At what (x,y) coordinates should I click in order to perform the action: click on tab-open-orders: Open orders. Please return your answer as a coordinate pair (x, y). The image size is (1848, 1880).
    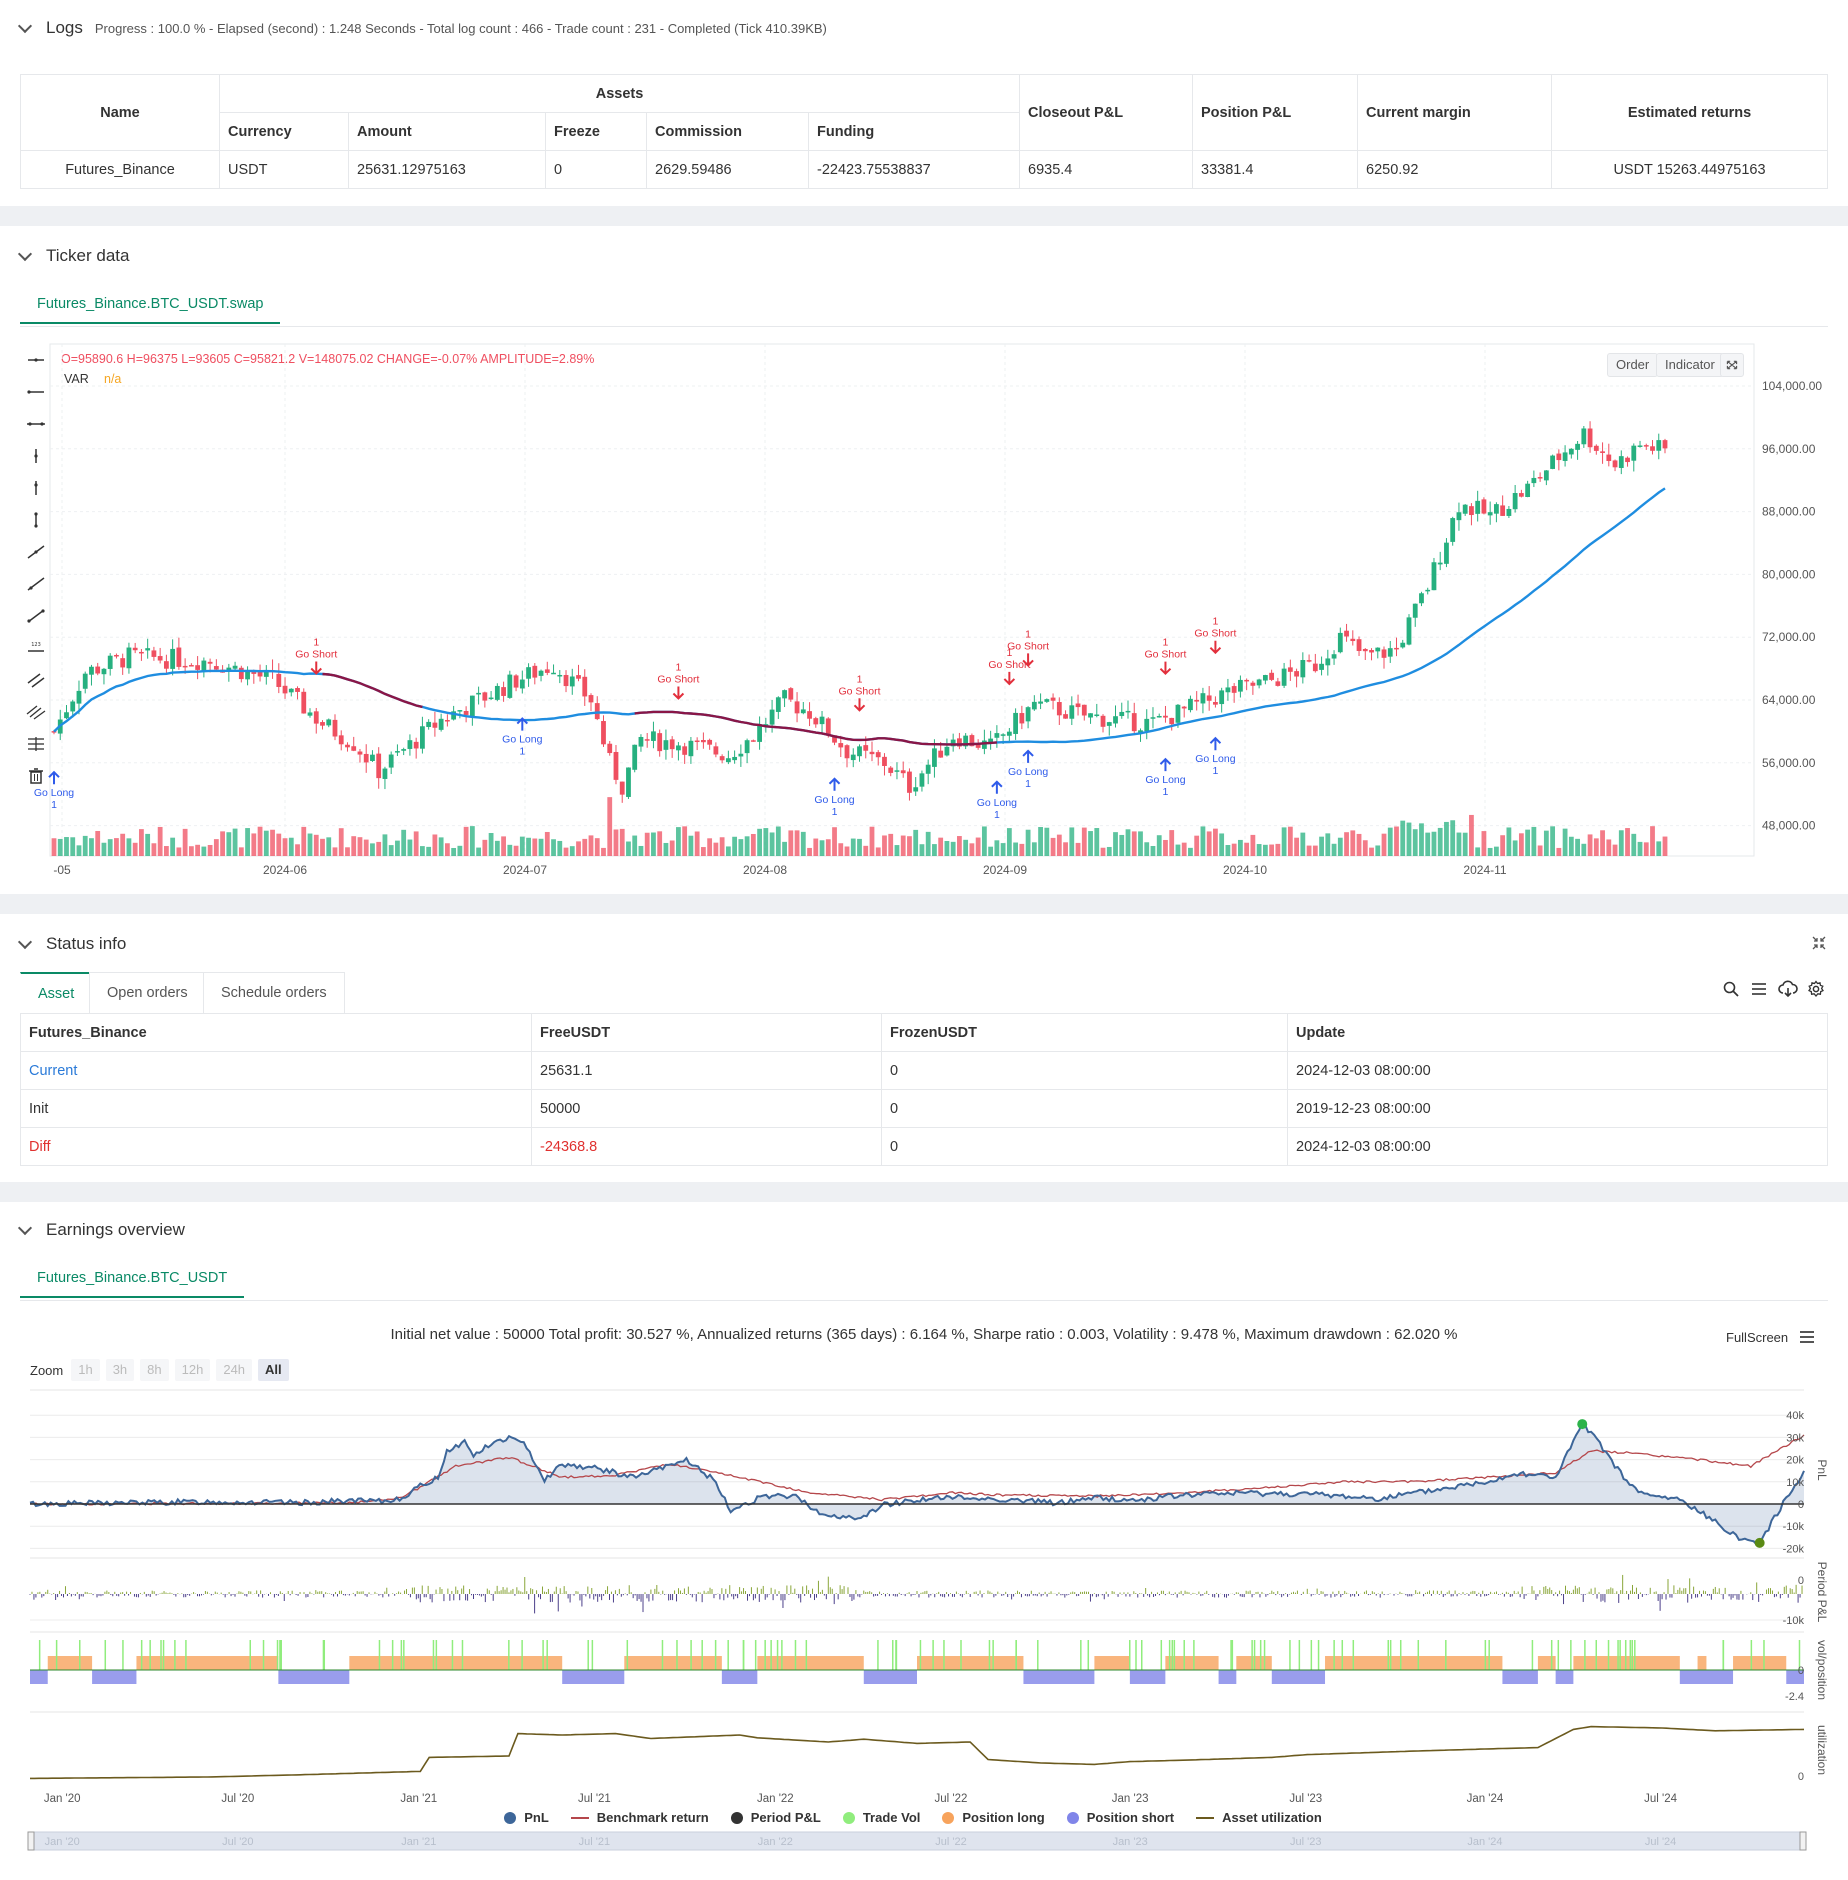
    Looking at the image, I should click on (147, 993).